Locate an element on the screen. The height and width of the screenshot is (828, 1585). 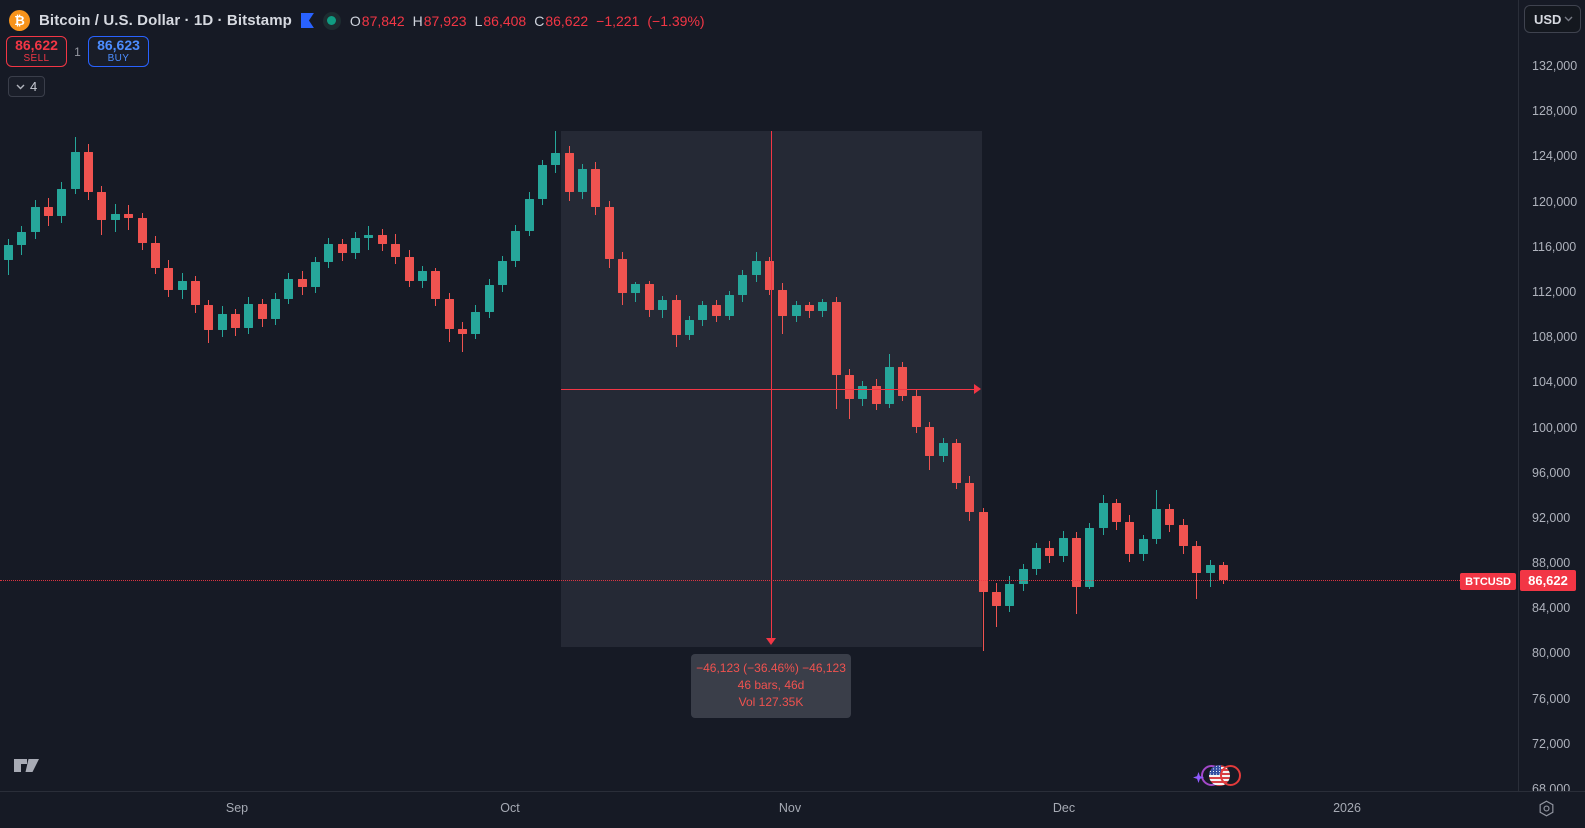
price-tick: 80,000 is located at coordinates (1551, 653).